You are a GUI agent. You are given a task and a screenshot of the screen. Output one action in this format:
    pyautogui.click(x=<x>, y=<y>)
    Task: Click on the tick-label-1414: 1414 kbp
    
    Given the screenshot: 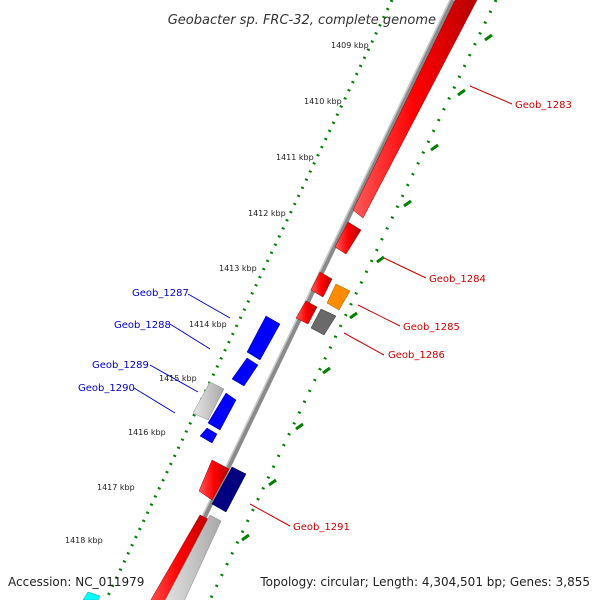 What is the action you would take?
    pyautogui.click(x=208, y=324)
    